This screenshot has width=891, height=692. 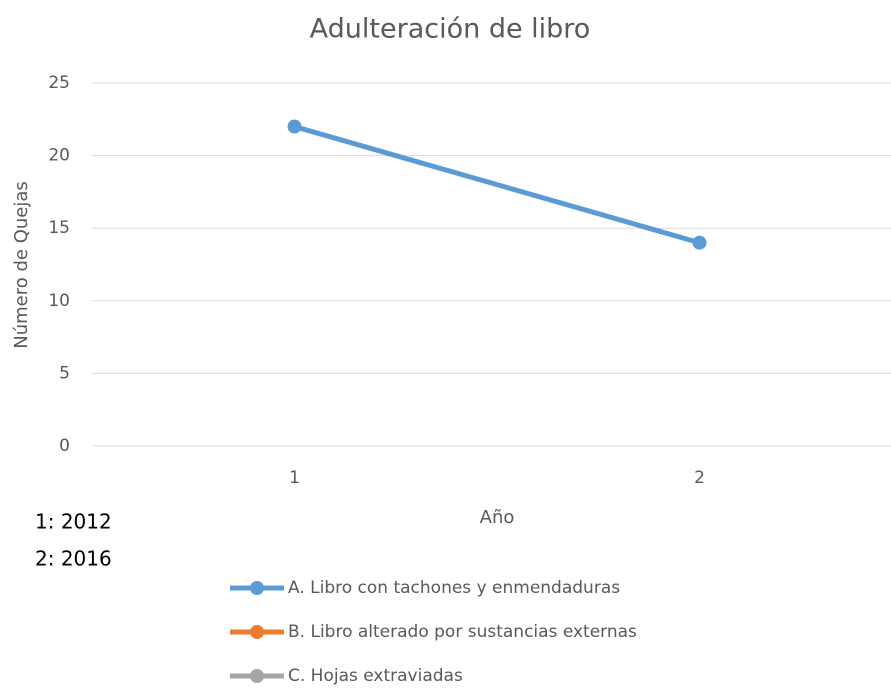 I want to click on annotation: 2: 2016, so click(x=73, y=559).